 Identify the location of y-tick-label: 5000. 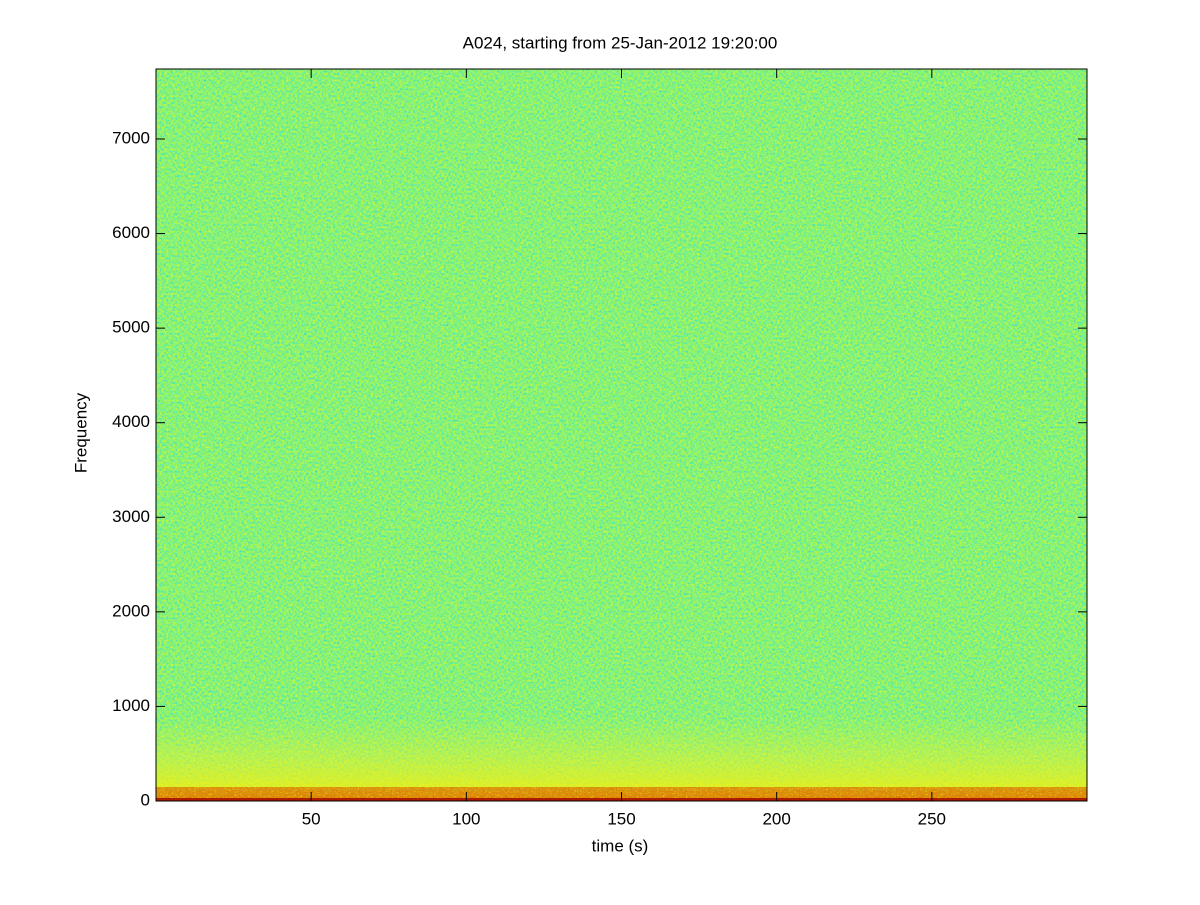
(131, 327).